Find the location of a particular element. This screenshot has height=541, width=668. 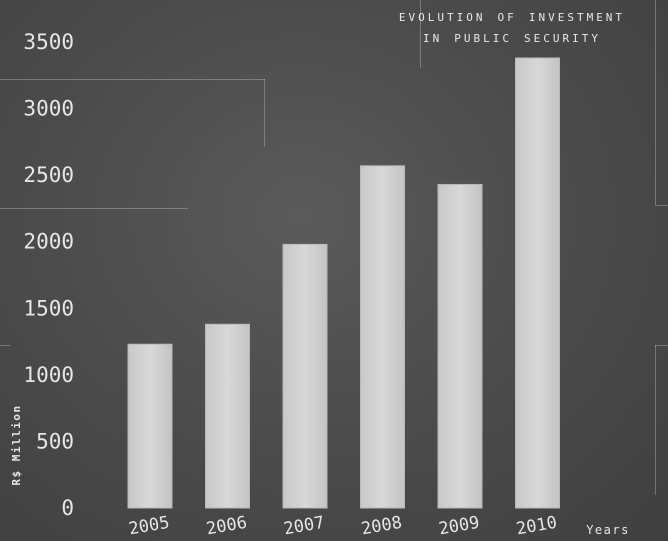

y-tick-label: 1000 is located at coordinates (48, 375).